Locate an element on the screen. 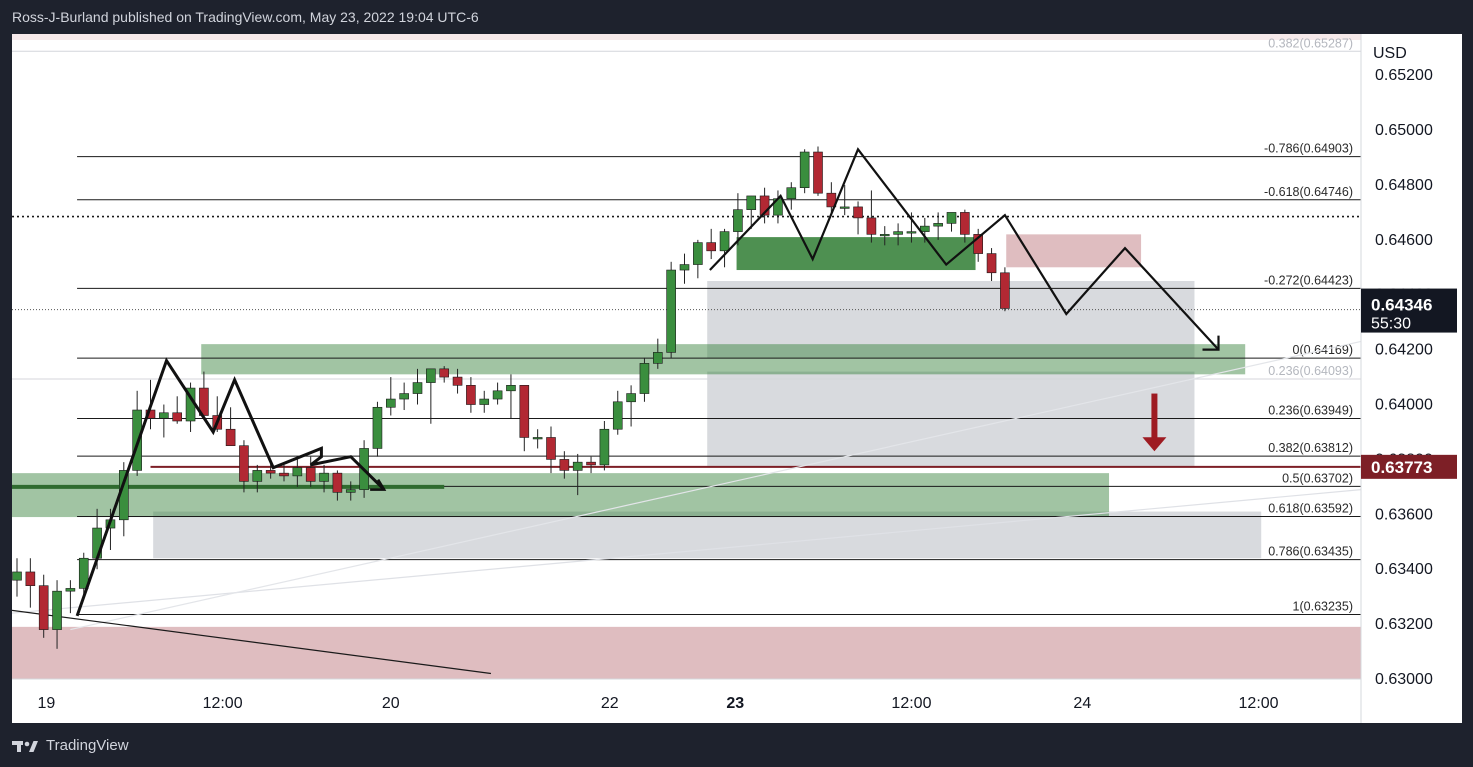 The image size is (1473, 767). time-tick-label: 22 is located at coordinates (610, 703).